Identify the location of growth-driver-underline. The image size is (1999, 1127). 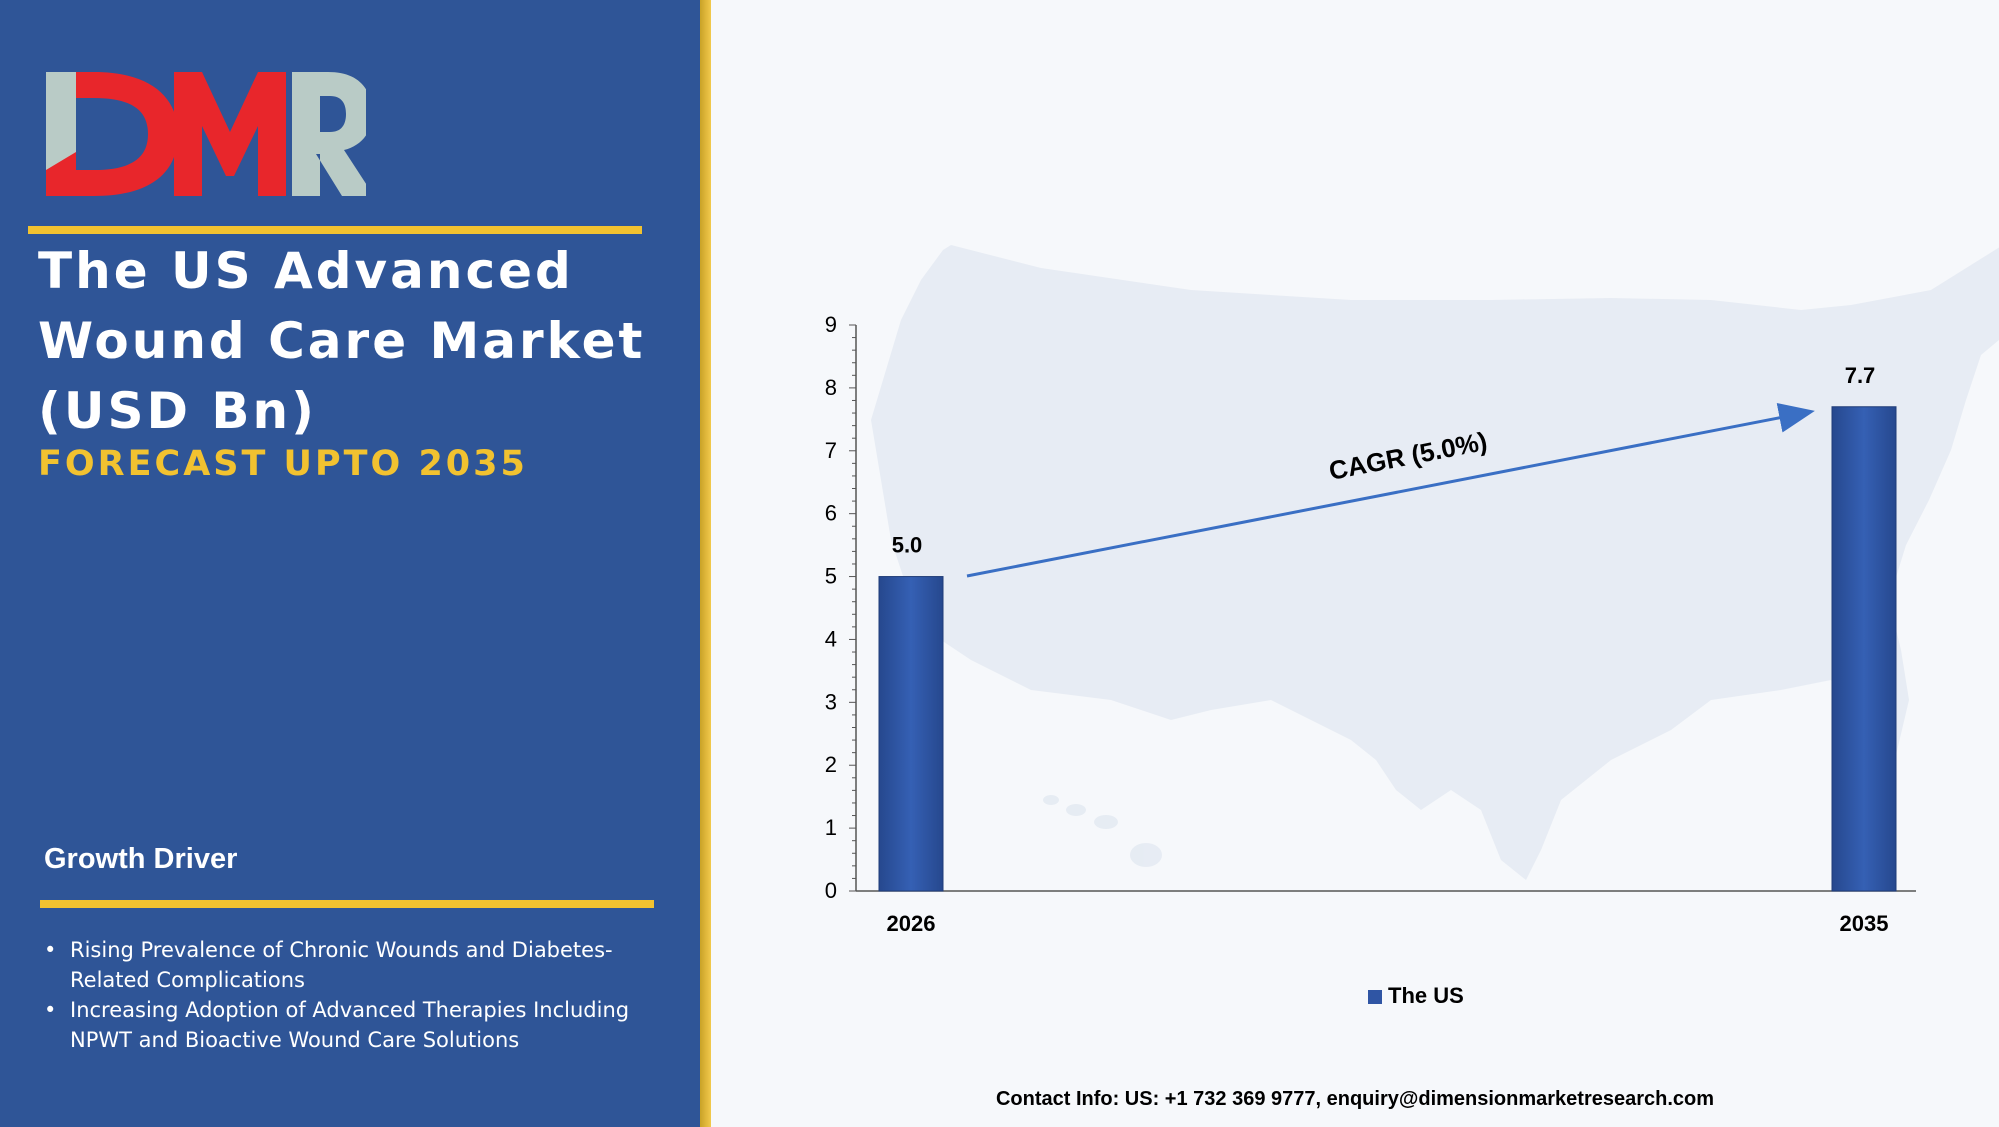
(347, 904).